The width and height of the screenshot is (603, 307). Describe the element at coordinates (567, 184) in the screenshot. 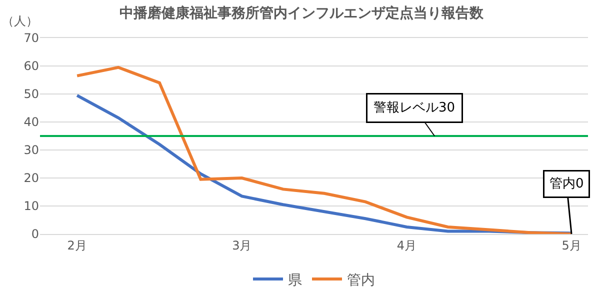

I see `annotation: 管内0` at that location.